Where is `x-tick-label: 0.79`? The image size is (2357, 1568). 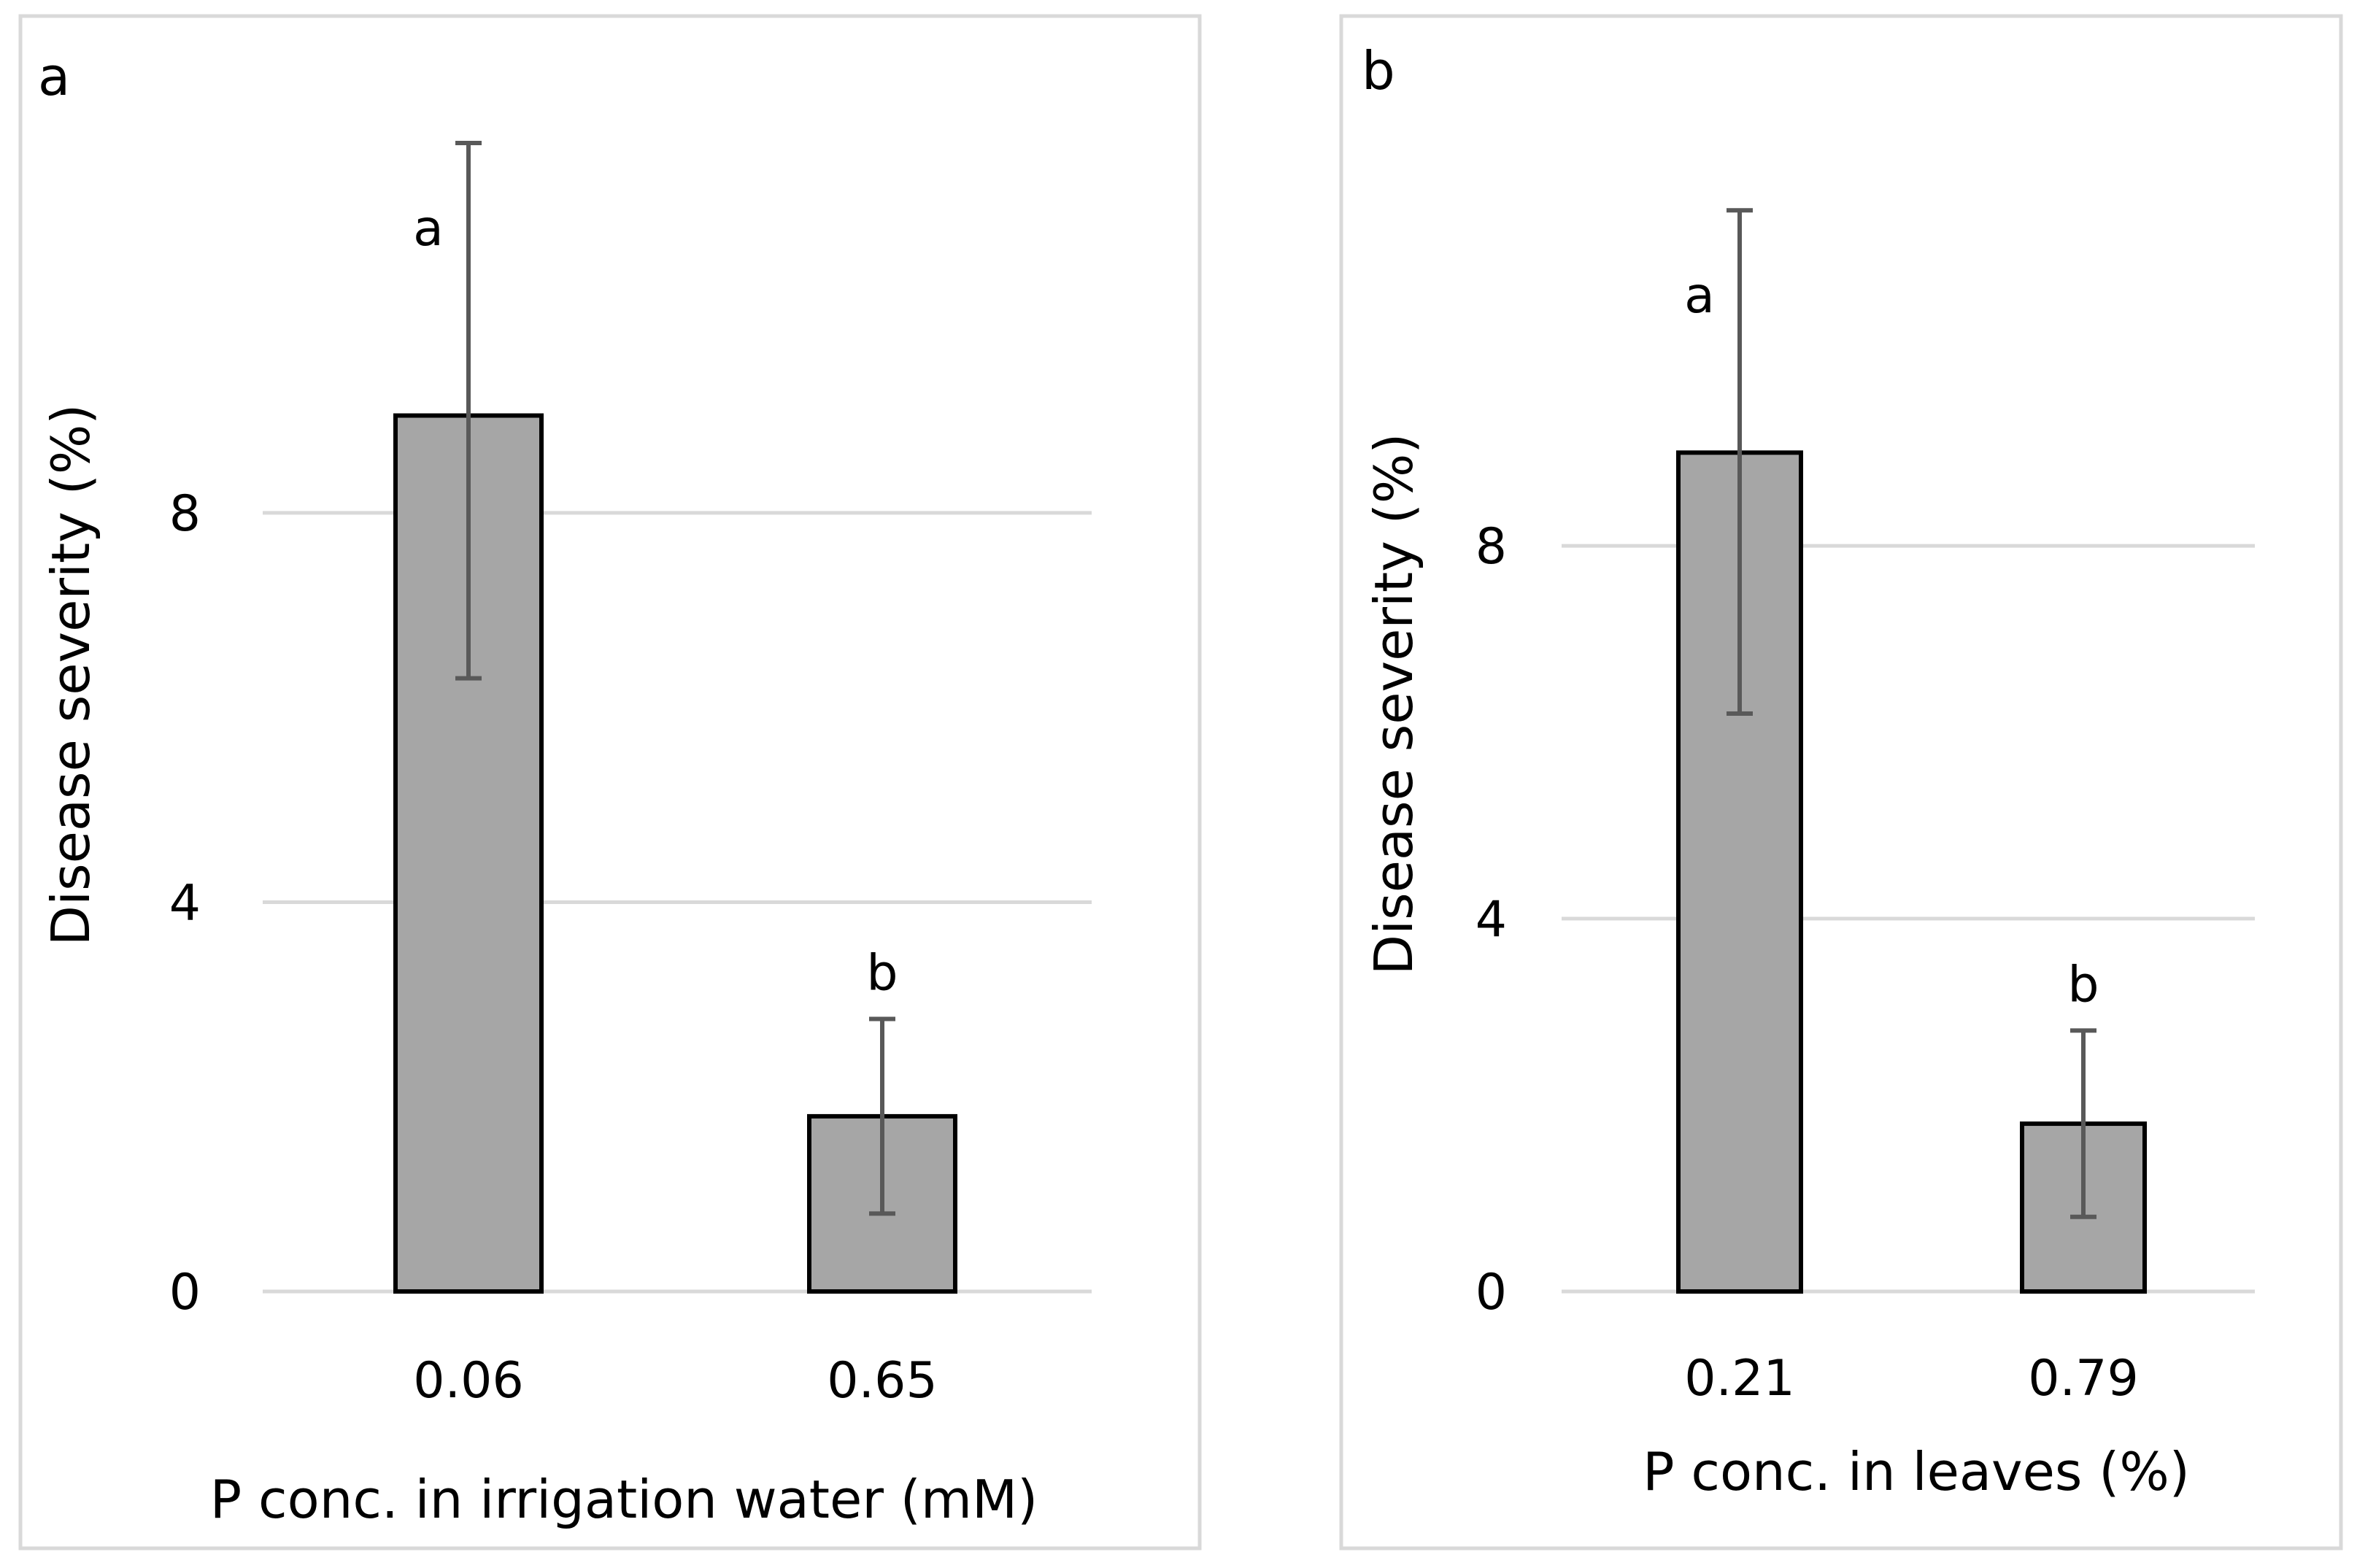
x-tick-label: 0.79 is located at coordinates (2083, 1378).